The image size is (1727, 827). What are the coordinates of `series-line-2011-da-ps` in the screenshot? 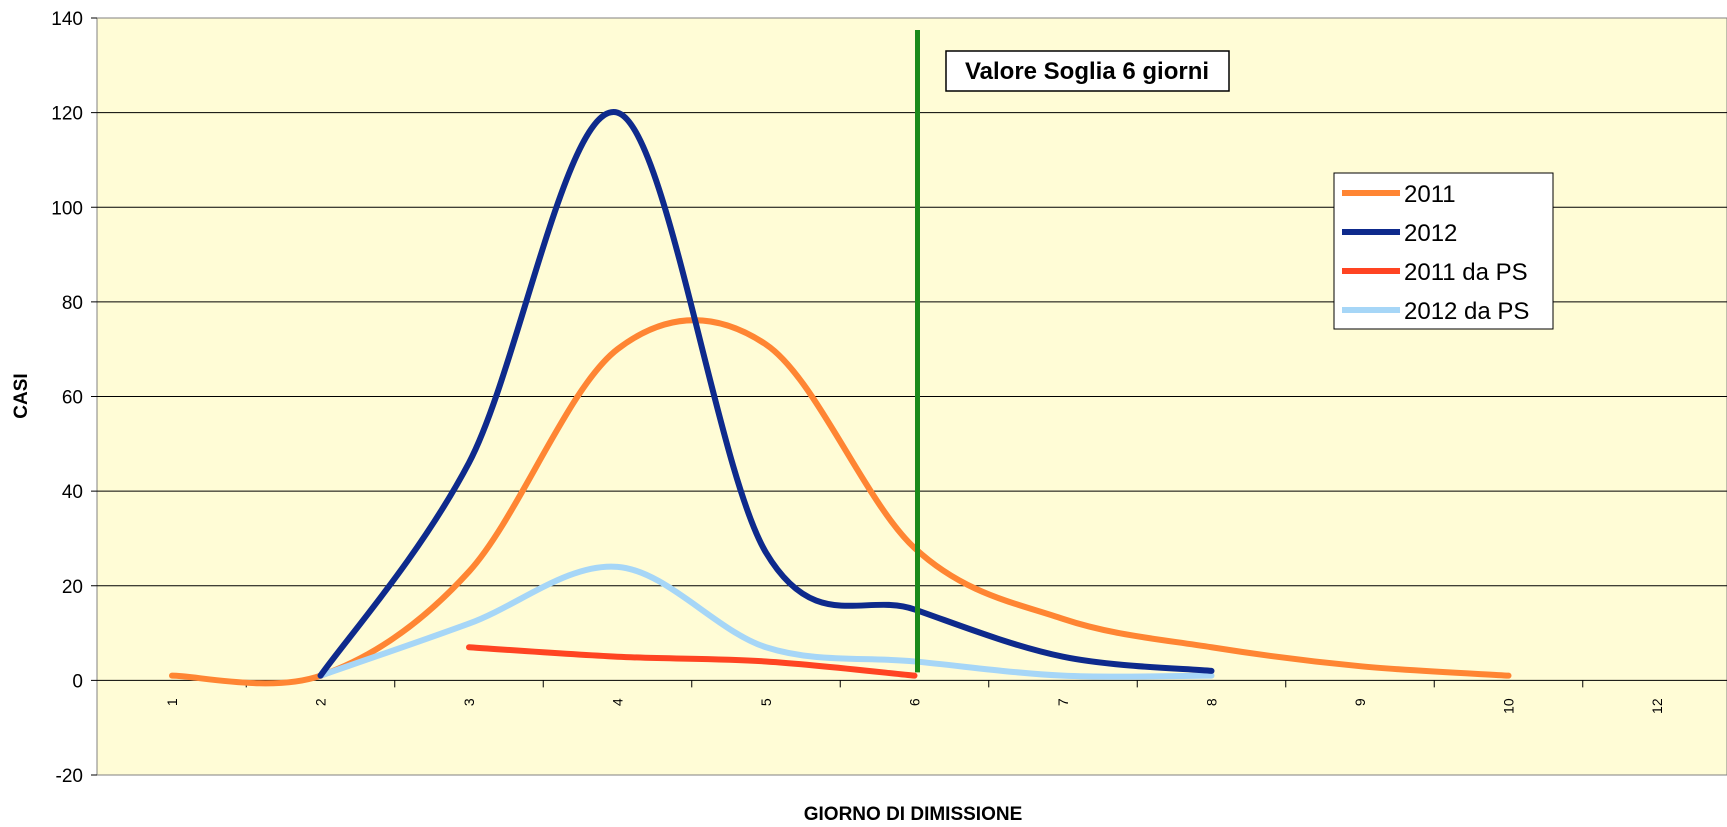 It's located at (692, 661).